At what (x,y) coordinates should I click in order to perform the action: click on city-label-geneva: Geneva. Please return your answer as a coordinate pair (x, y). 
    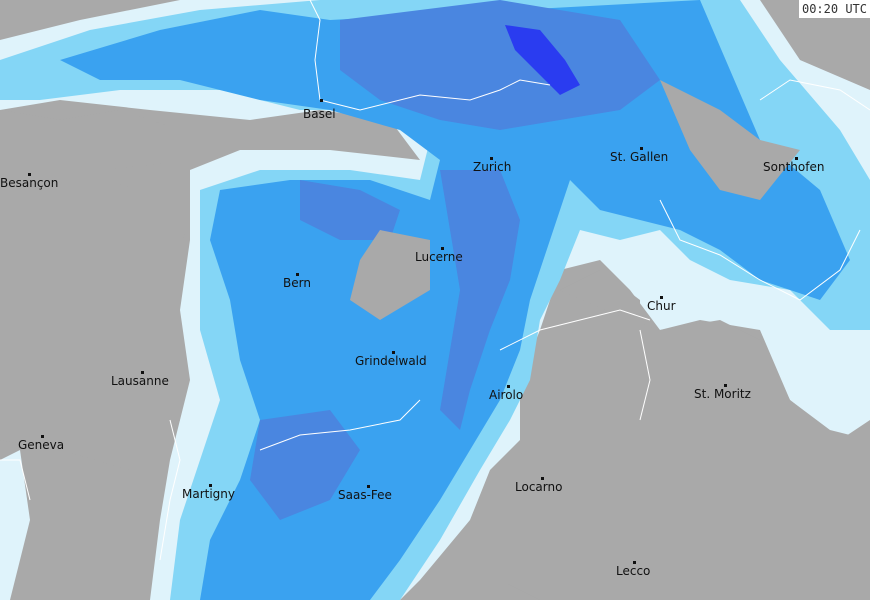
    Looking at the image, I should click on (41, 445).